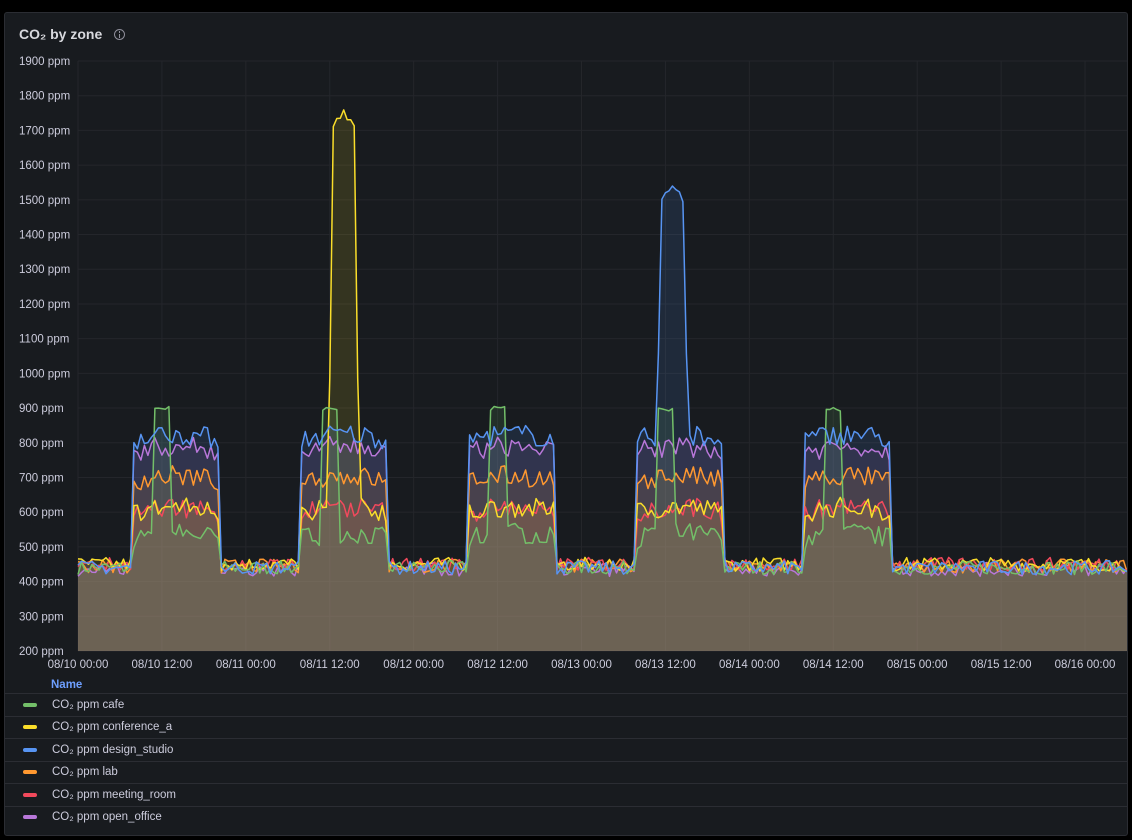  Describe the element at coordinates (566, 794) in the screenshot. I see `legend-item: CO₂ ppm meeting_room` at that location.